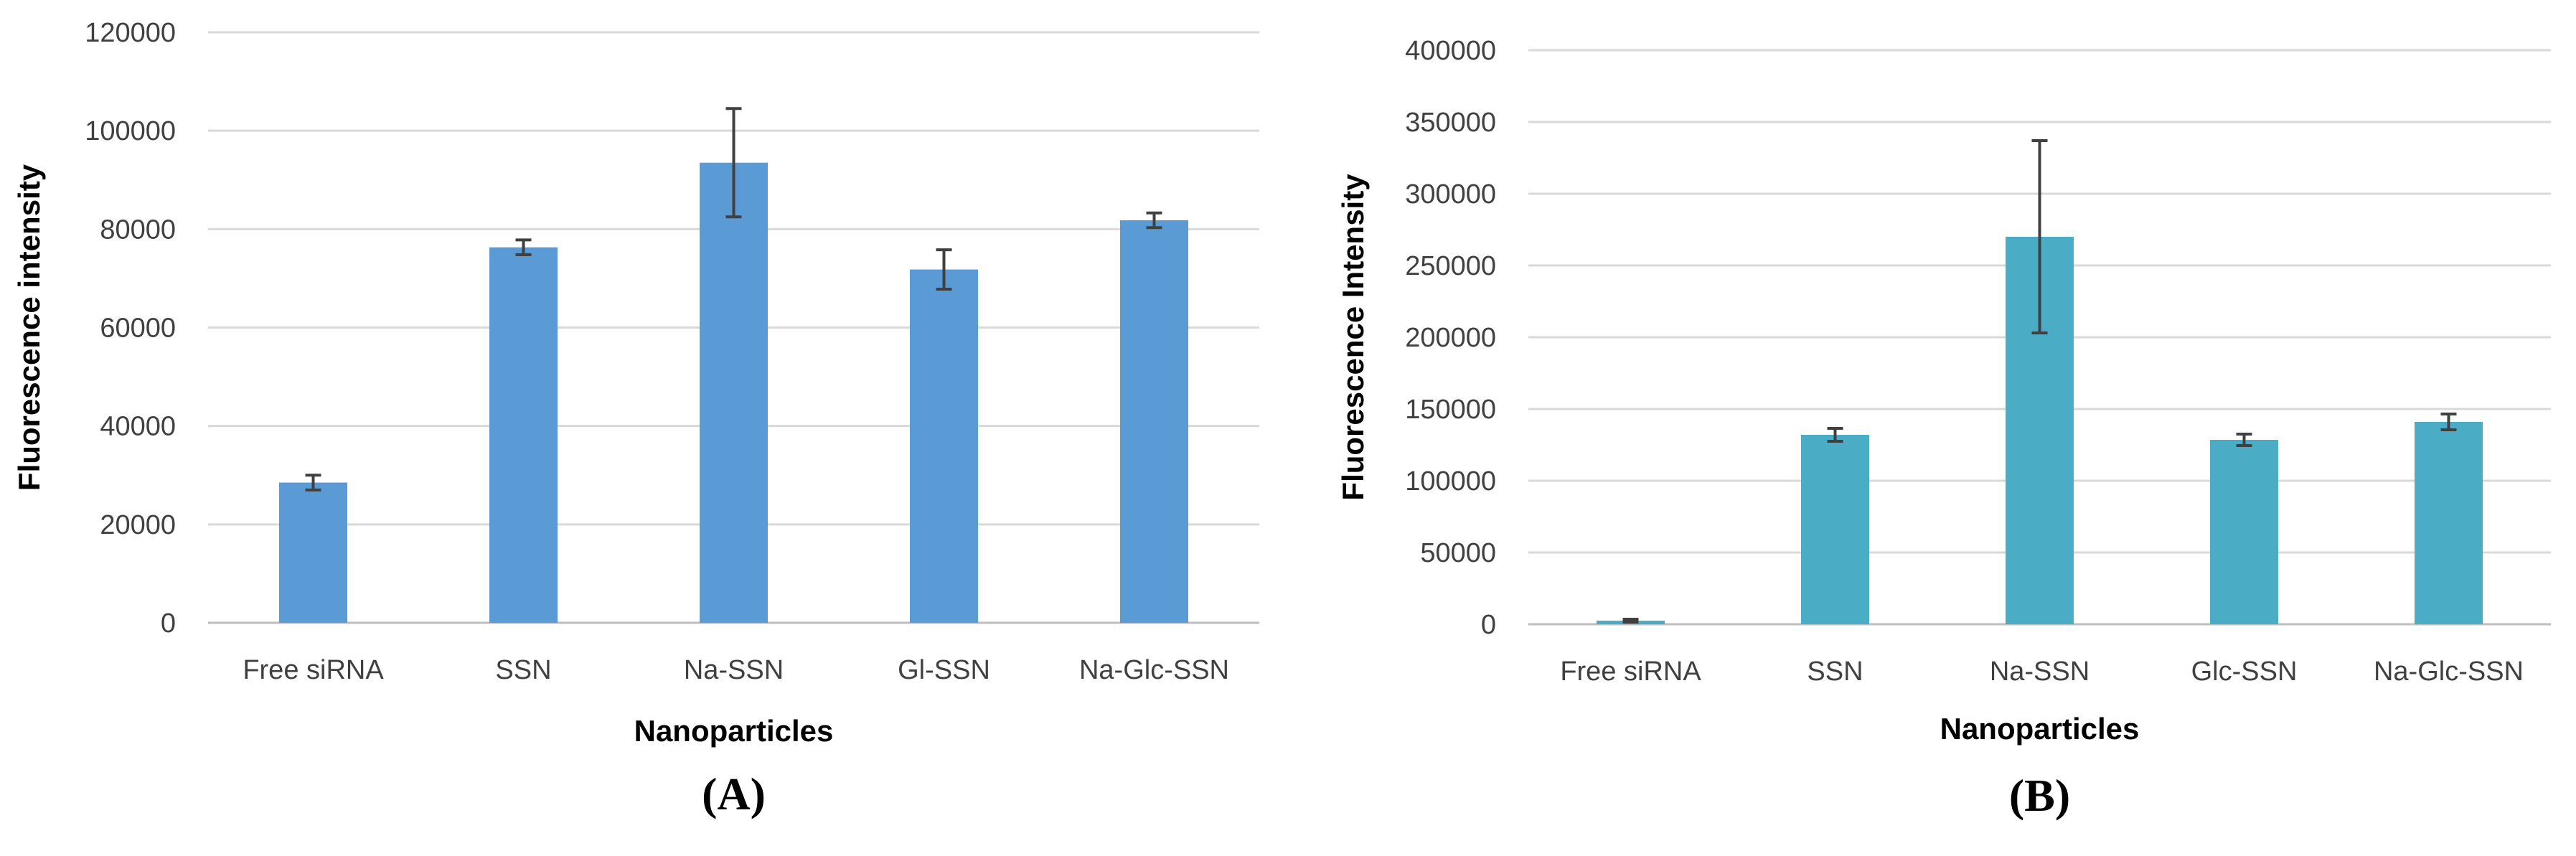 Image resolution: width=2576 pixels, height=856 pixels. What do you see at coordinates (1353, 337) in the screenshot?
I see `chart-b-y-axis-title: Fluorescence Intensity` at bounding box center [1353, 337].